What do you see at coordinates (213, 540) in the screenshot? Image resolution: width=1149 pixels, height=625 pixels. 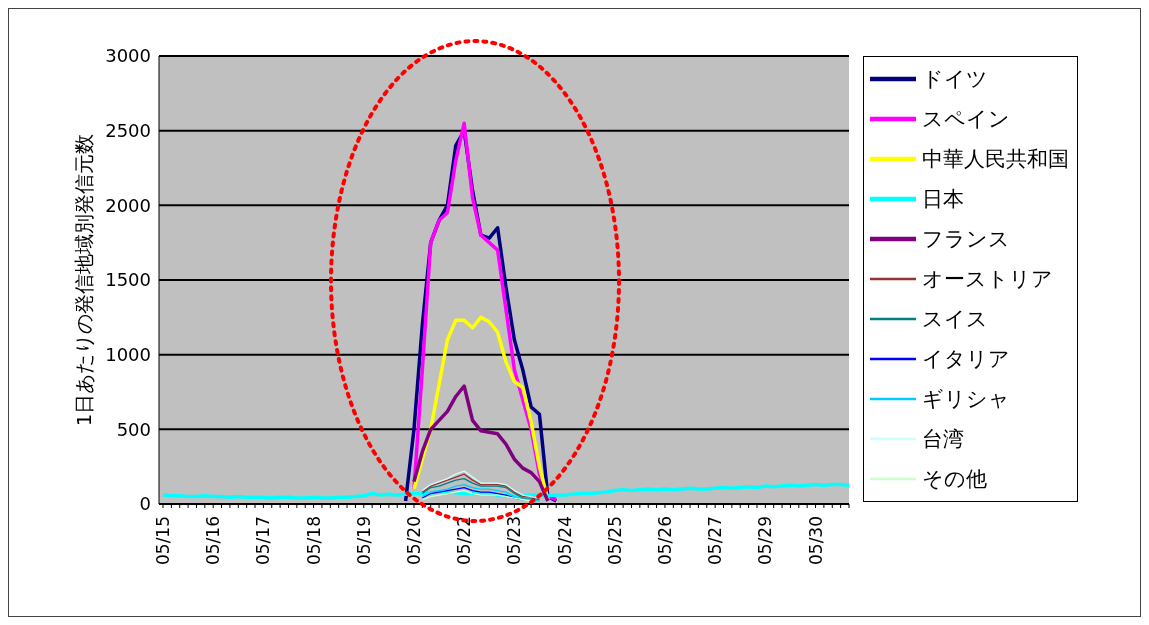 I see `x-tick-label: 05/16` at bounding box center [213, 540].